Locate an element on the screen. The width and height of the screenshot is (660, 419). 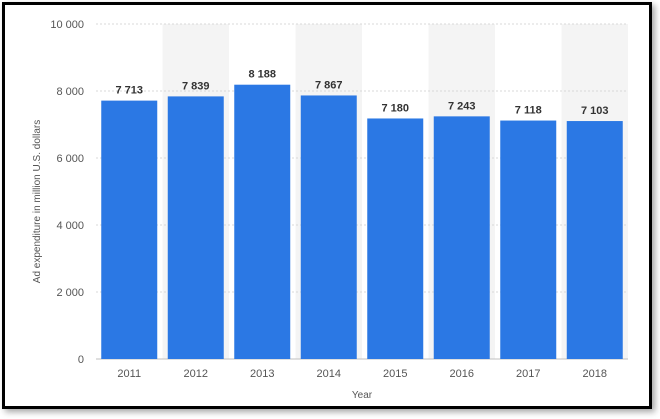
x-tick-label: 2011 is located at coordinates (129, 374).